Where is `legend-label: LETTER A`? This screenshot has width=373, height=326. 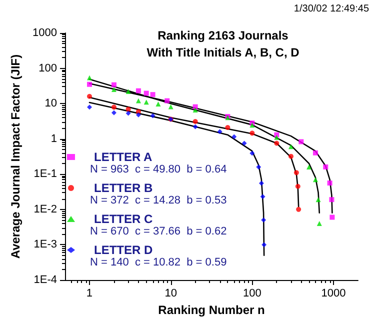
legend-label: LETTER A is located at coordinates (123, 157).